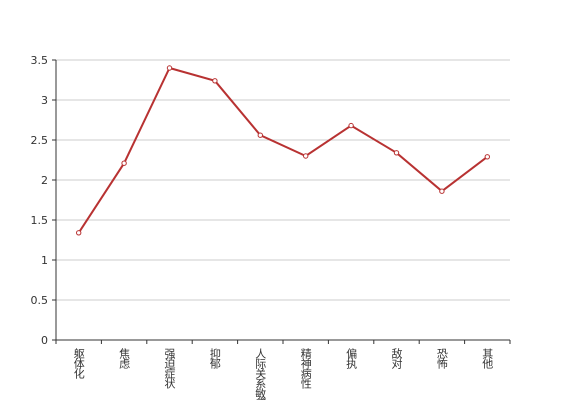 Image resolution: width=567 pixels, height=400 pixels. What do you see at coordinates (40, 140) in the screenshot?
I see `y-tick-label: 2.5` at bounding box center [40, 140].